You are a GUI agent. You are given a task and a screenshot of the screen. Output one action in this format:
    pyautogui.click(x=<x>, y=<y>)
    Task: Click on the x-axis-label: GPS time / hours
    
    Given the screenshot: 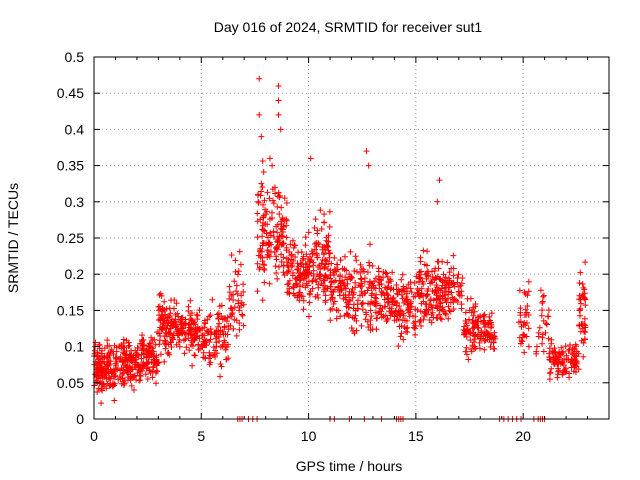 What is the action you would take?
    pyautogui.click(x=349, y=466)
    